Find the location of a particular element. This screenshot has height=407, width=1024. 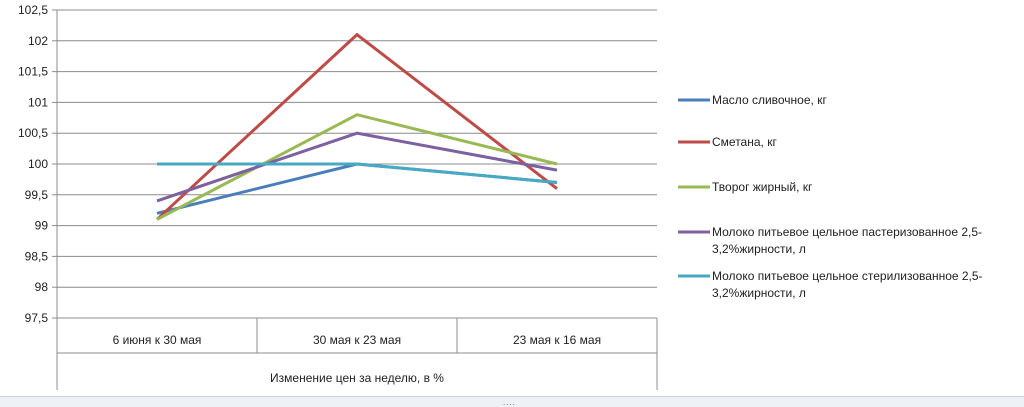

y-tick-label: 100 is located at coordinates (38, 164).